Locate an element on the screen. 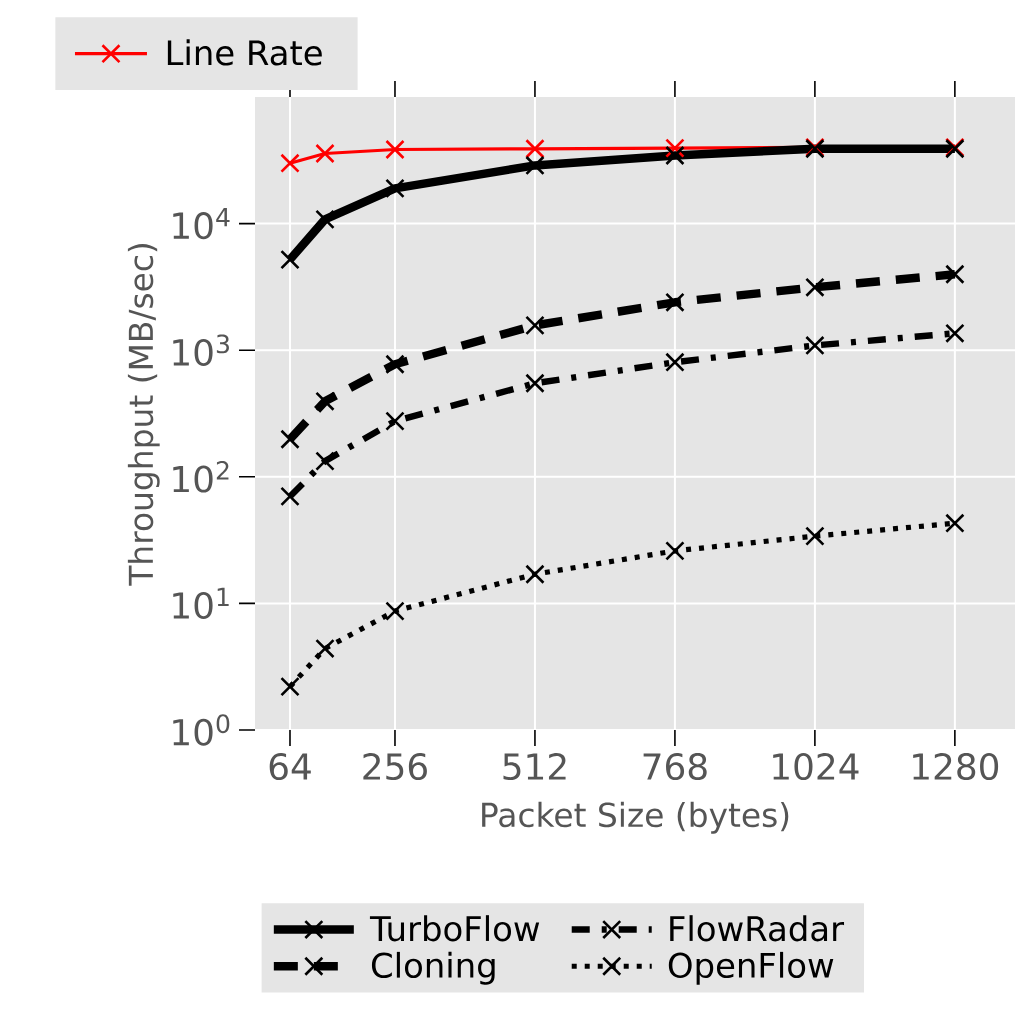 The image size is (1027, 1015). y-tick-label: 10$^{0}$ is located at coordinates (201, 730).